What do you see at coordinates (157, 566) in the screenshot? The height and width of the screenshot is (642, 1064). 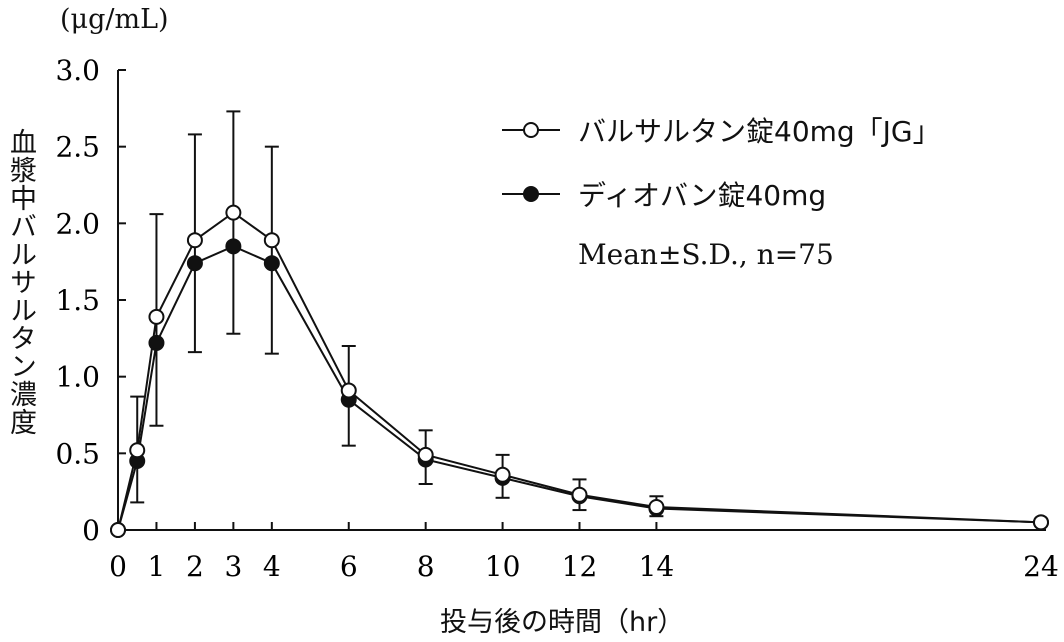 I see `x-tick-label: 1` at bounding box center [157, 566].